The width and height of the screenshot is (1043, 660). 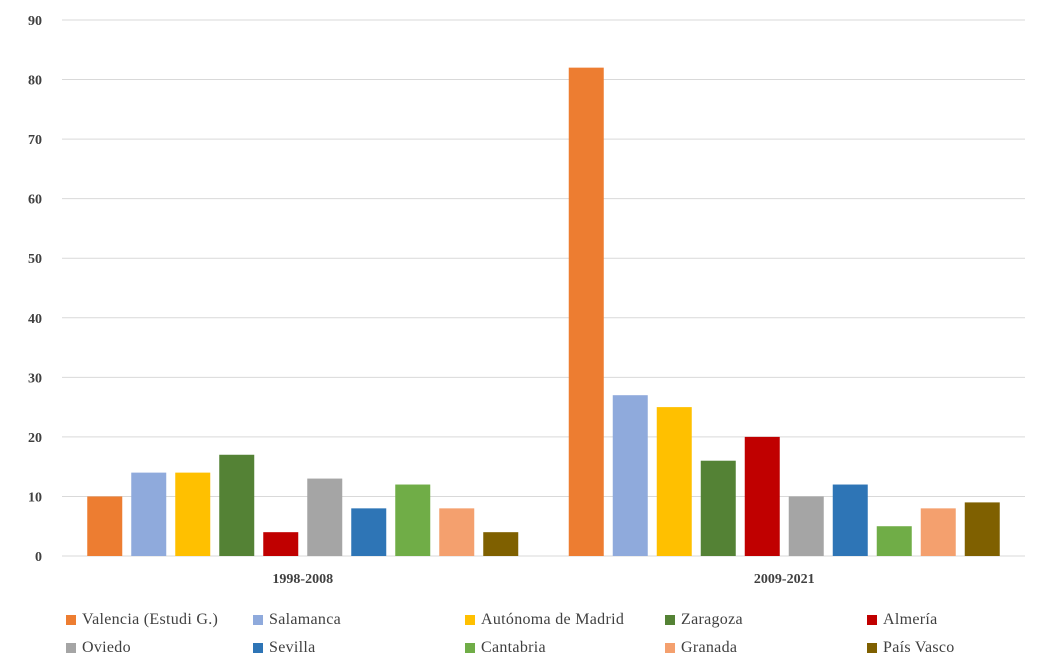 What do you see at coordinates (35, 497) in the screenshot?
I see `y-tick-label: 10` at bounding box center [35, 497].